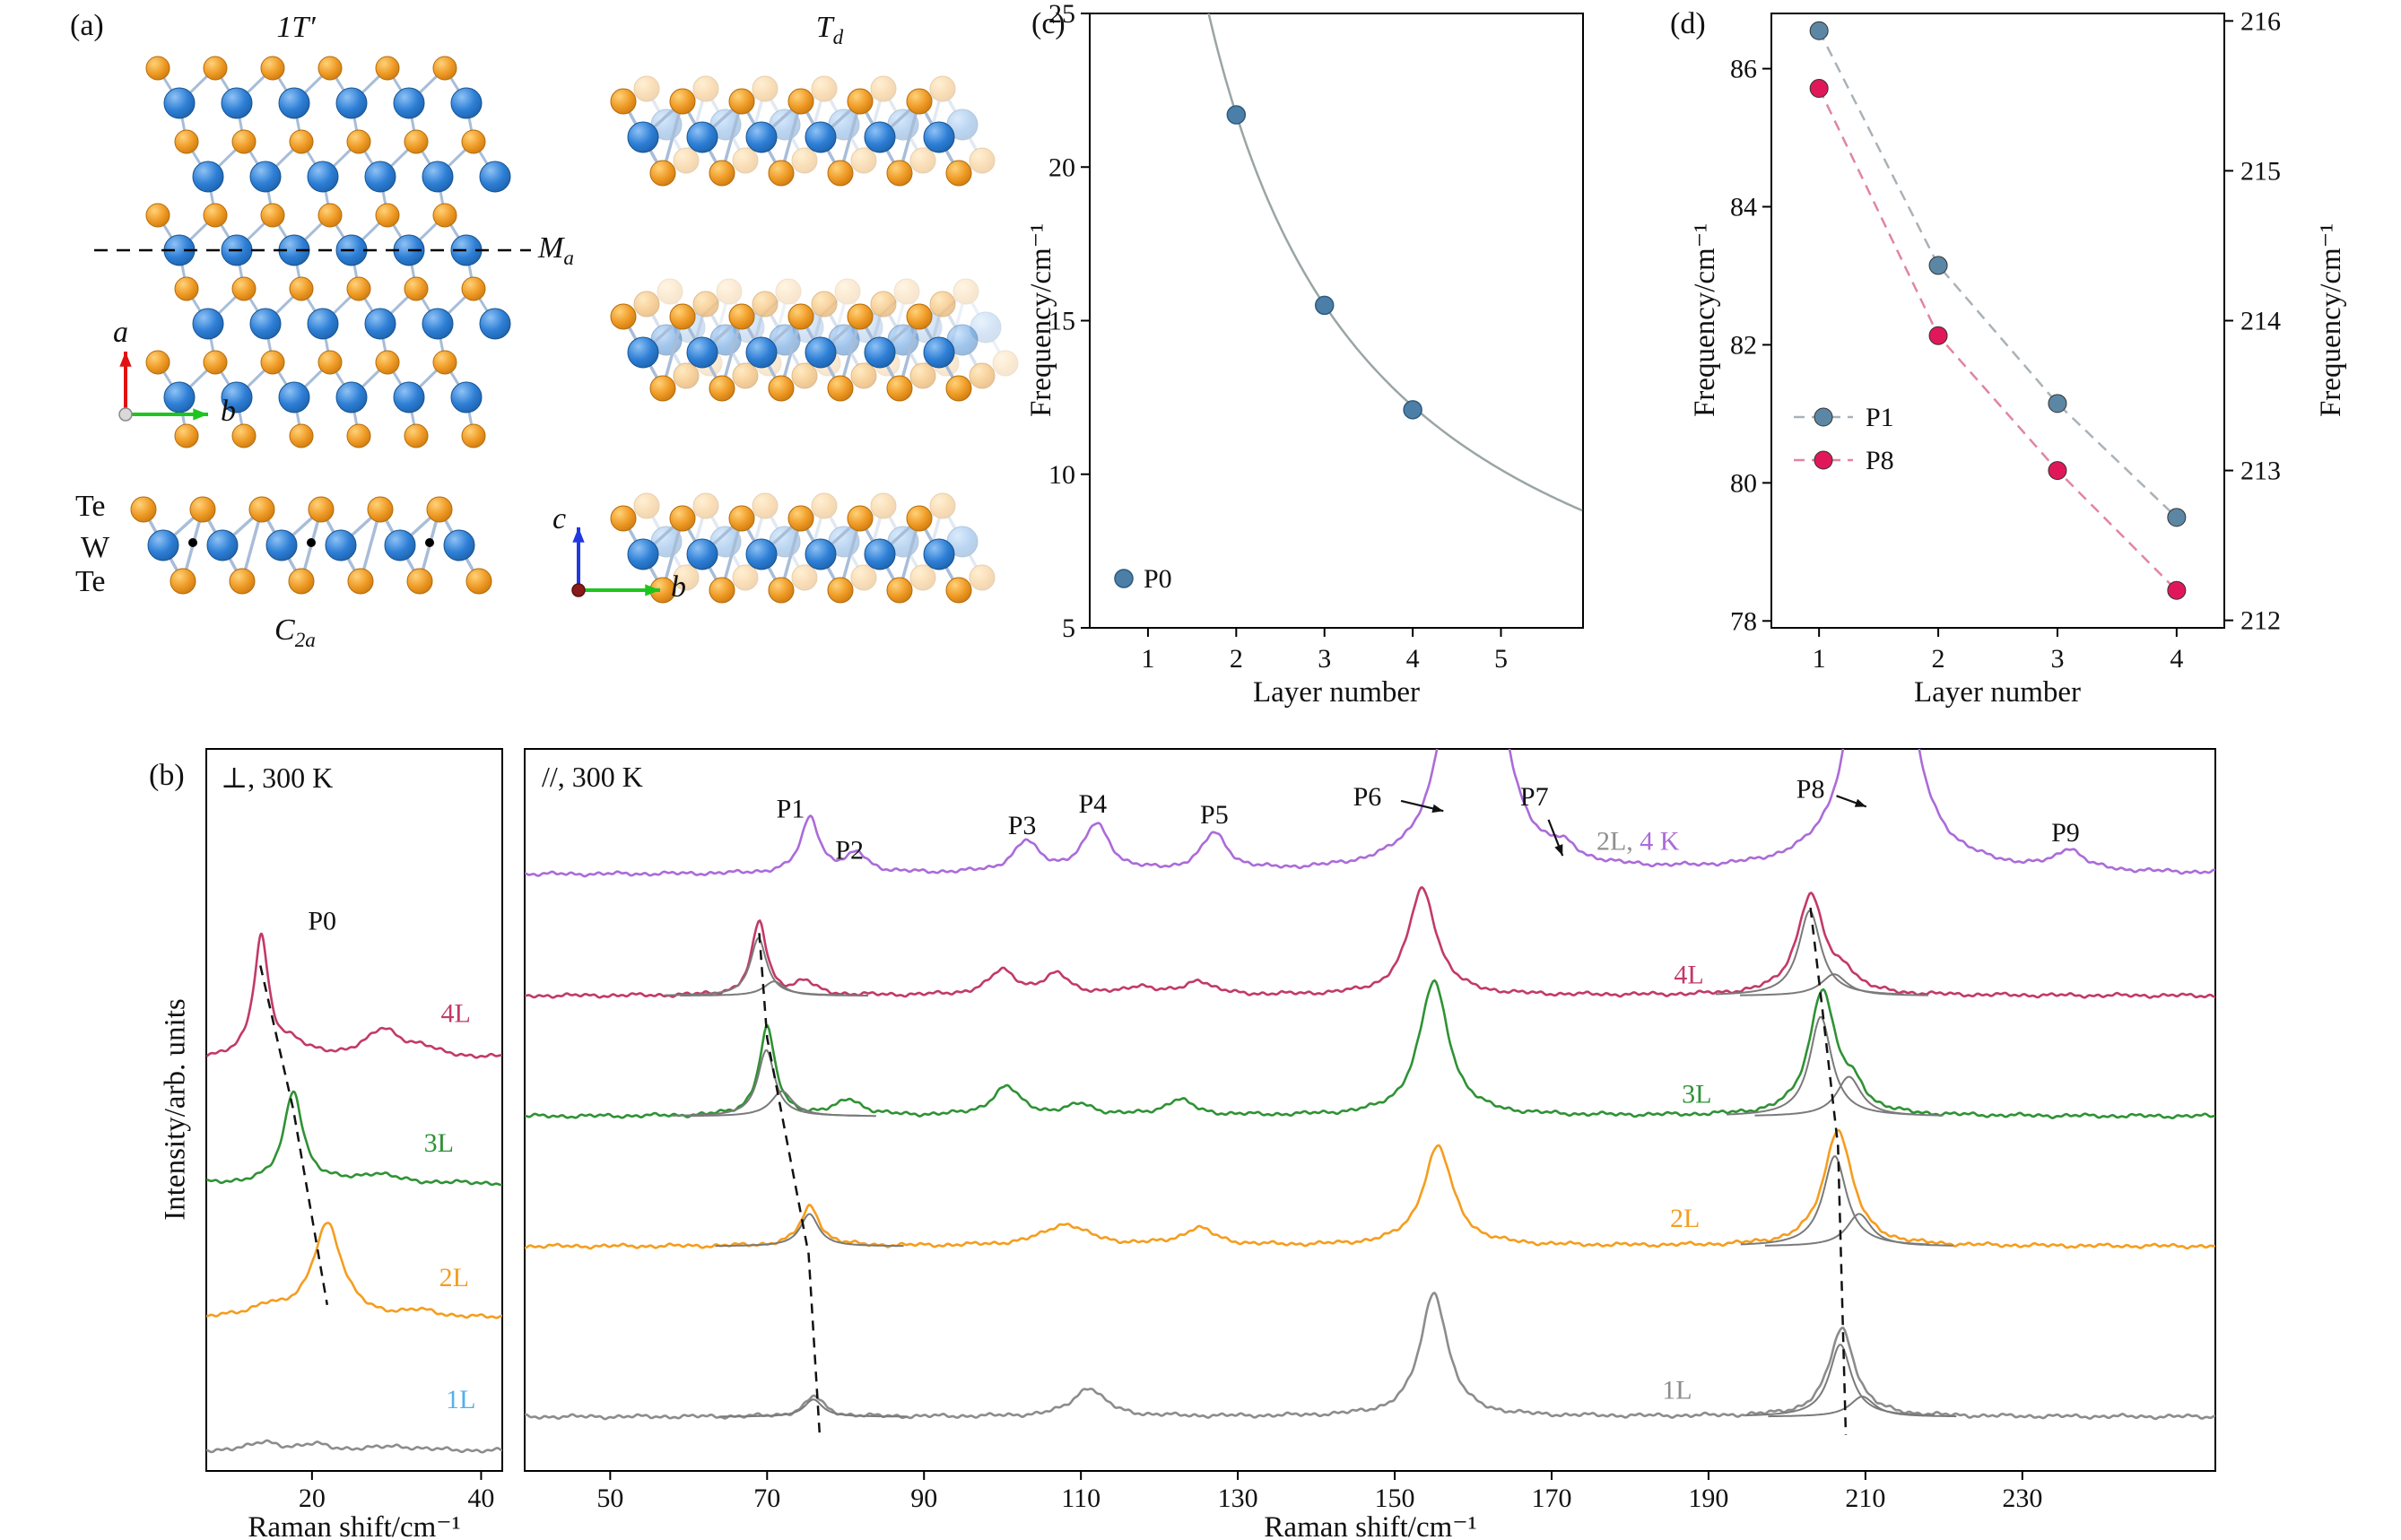 The width and height of the screenshot is (2401, 1540). What do you see at coordinates (678, 587) in the screenshot?
I see `axis-b2-label: b` at bounding box center [678, 587].